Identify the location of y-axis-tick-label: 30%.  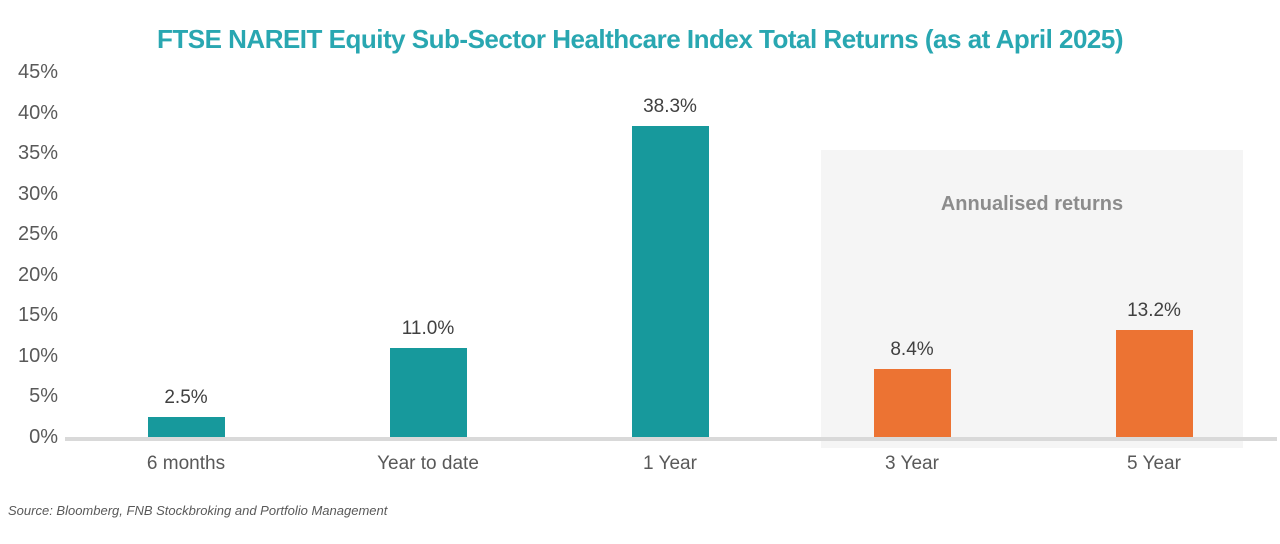
(37, 193).